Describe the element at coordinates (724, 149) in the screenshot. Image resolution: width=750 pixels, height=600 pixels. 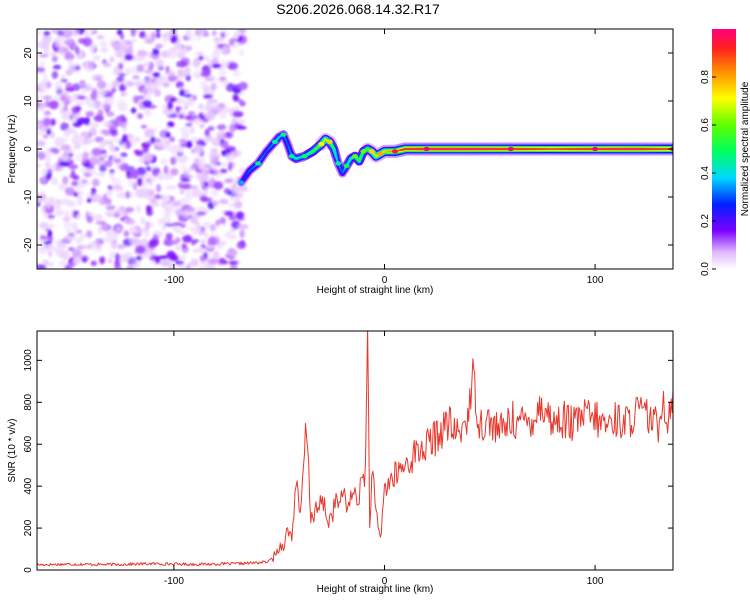
I see `colorbar-gradient` at that location.